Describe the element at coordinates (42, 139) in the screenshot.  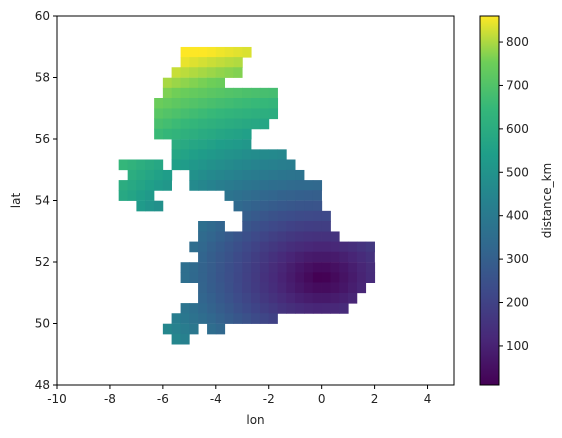
I see `y-tick-label: 56` at that location.